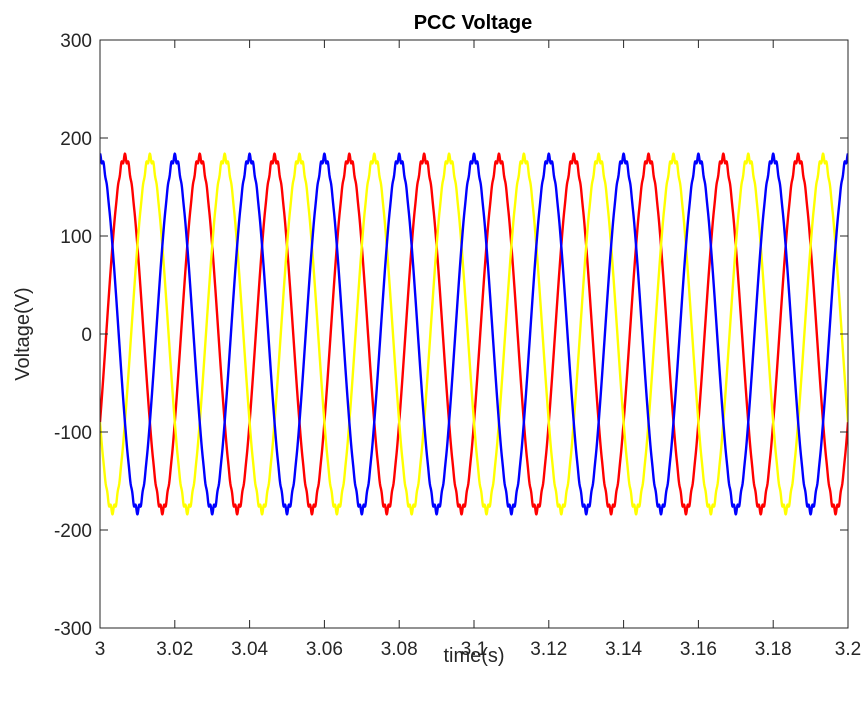 This screenshot has width=865, height=702. I want to click on x-tick-label: 3.04, so click(249, 649).